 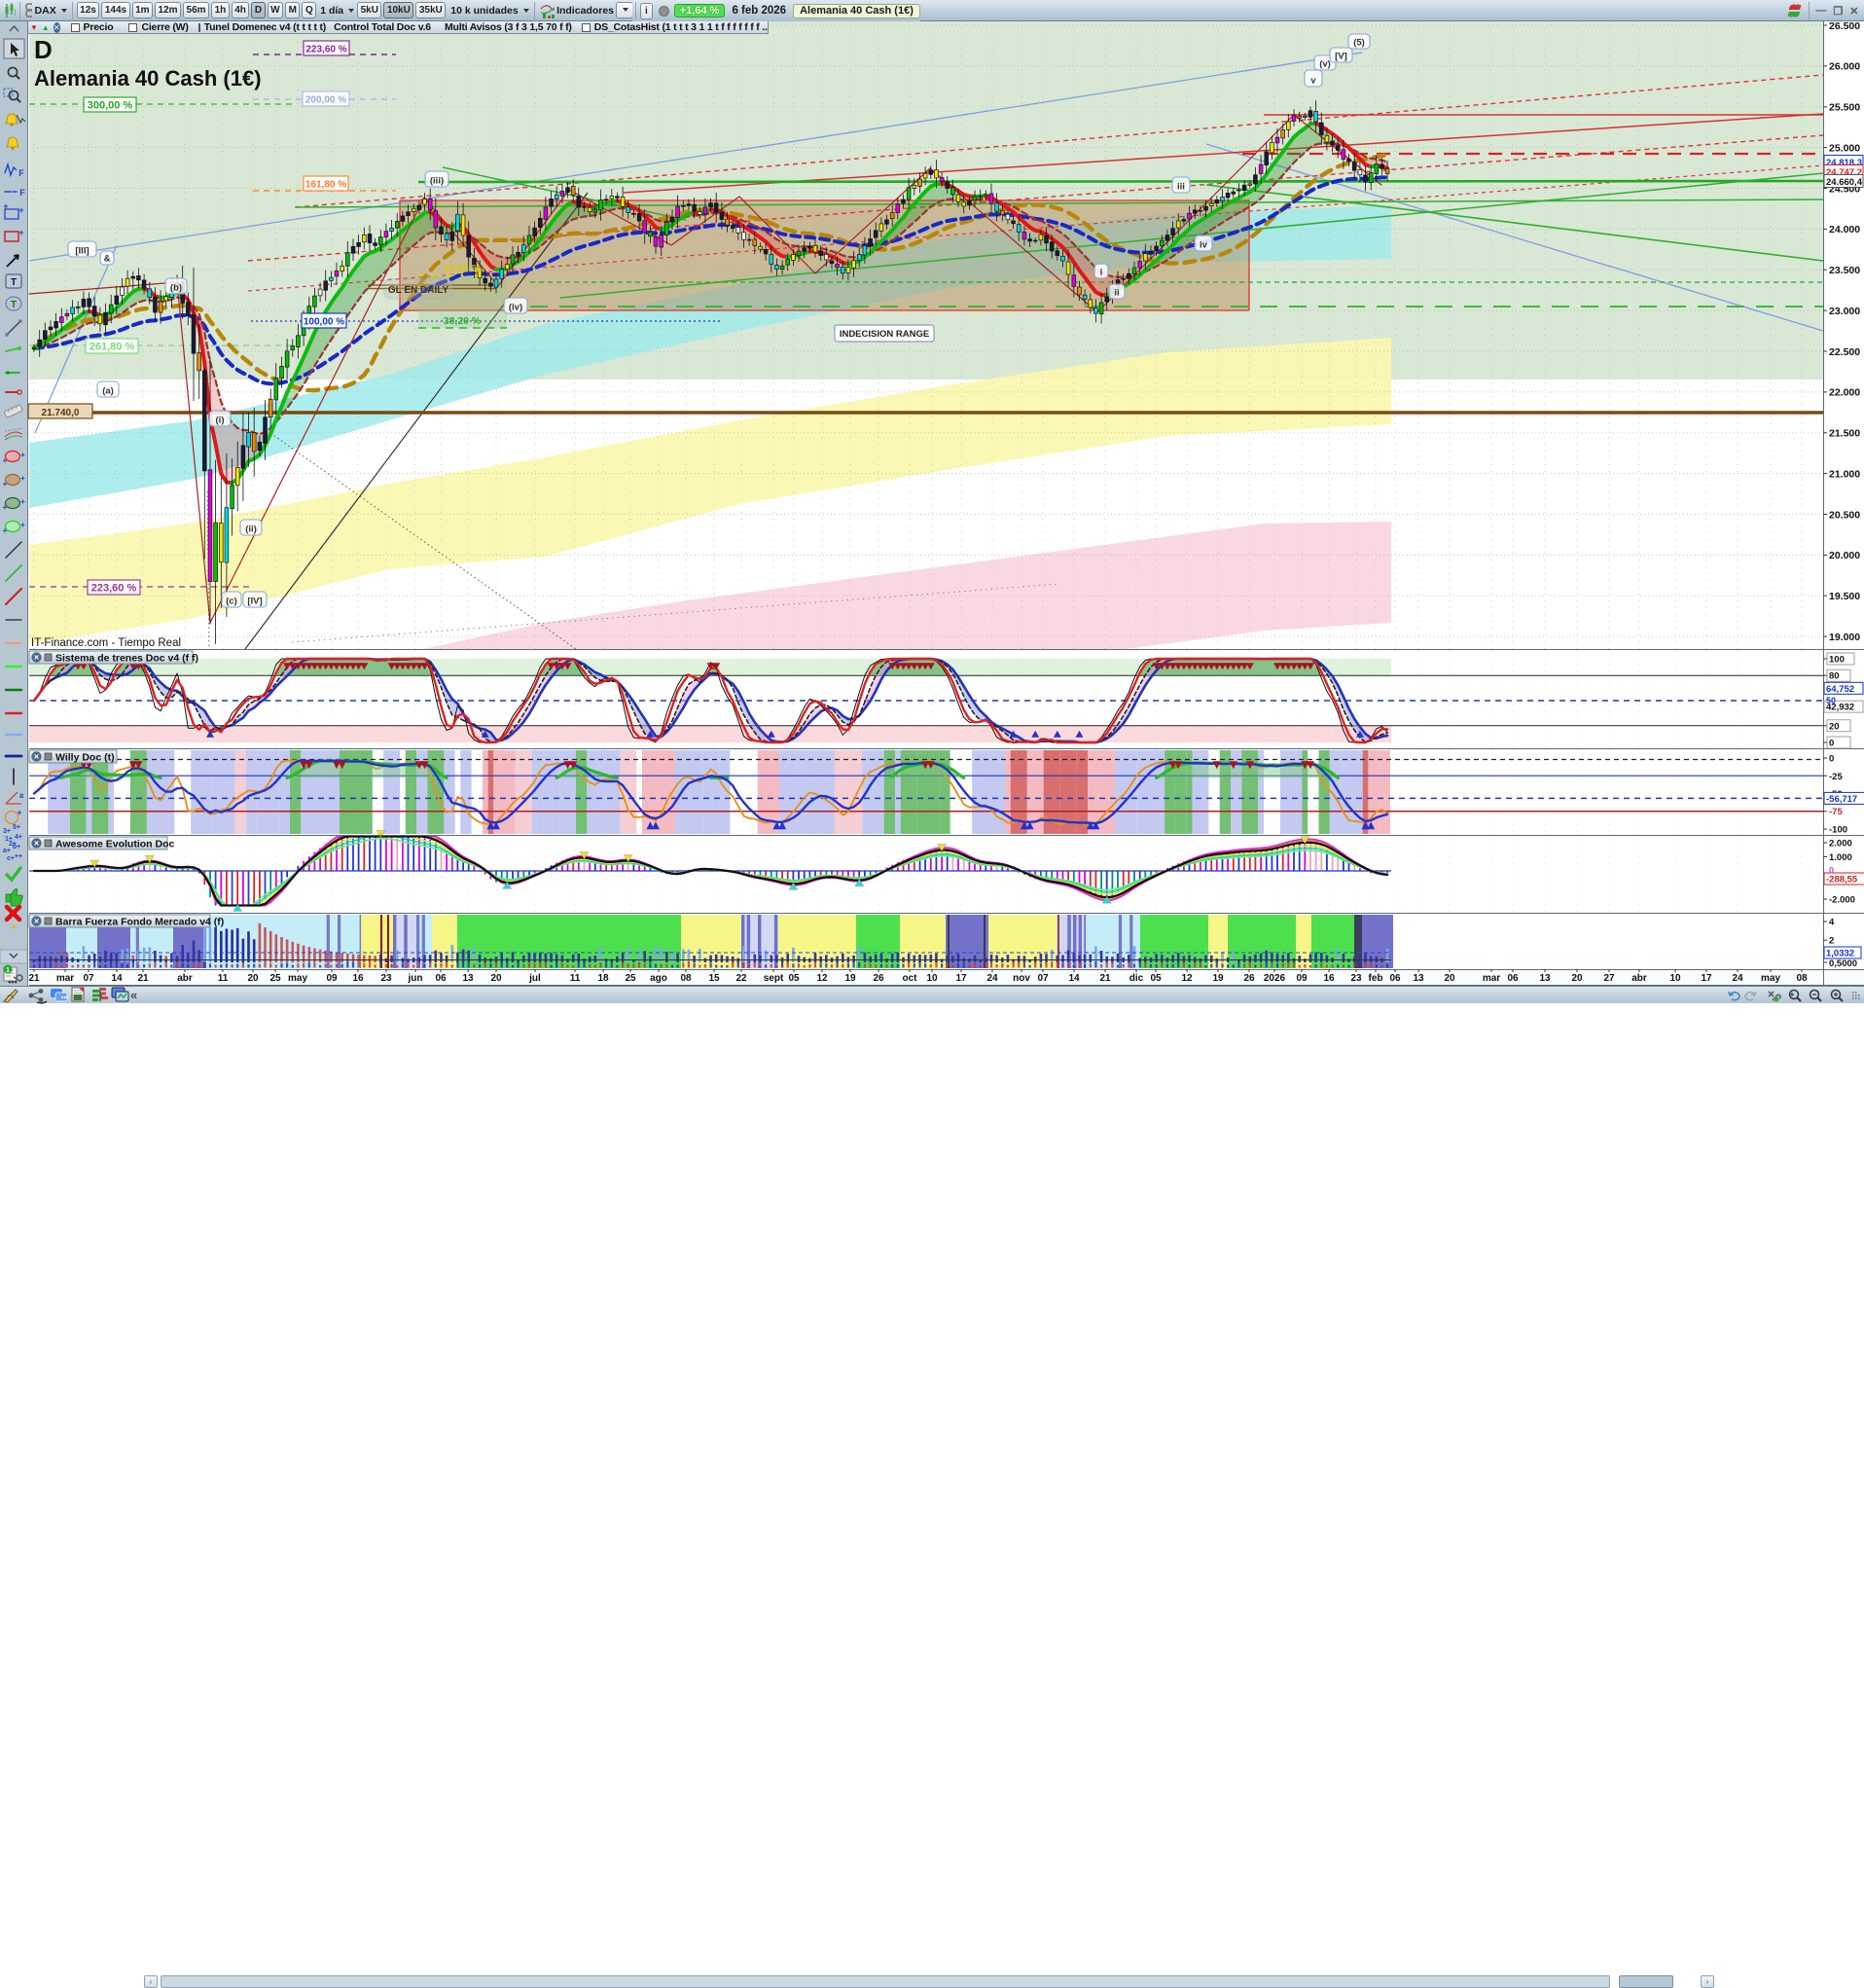 I want to click on svg-text: 2, so click(x=1831, y=942).